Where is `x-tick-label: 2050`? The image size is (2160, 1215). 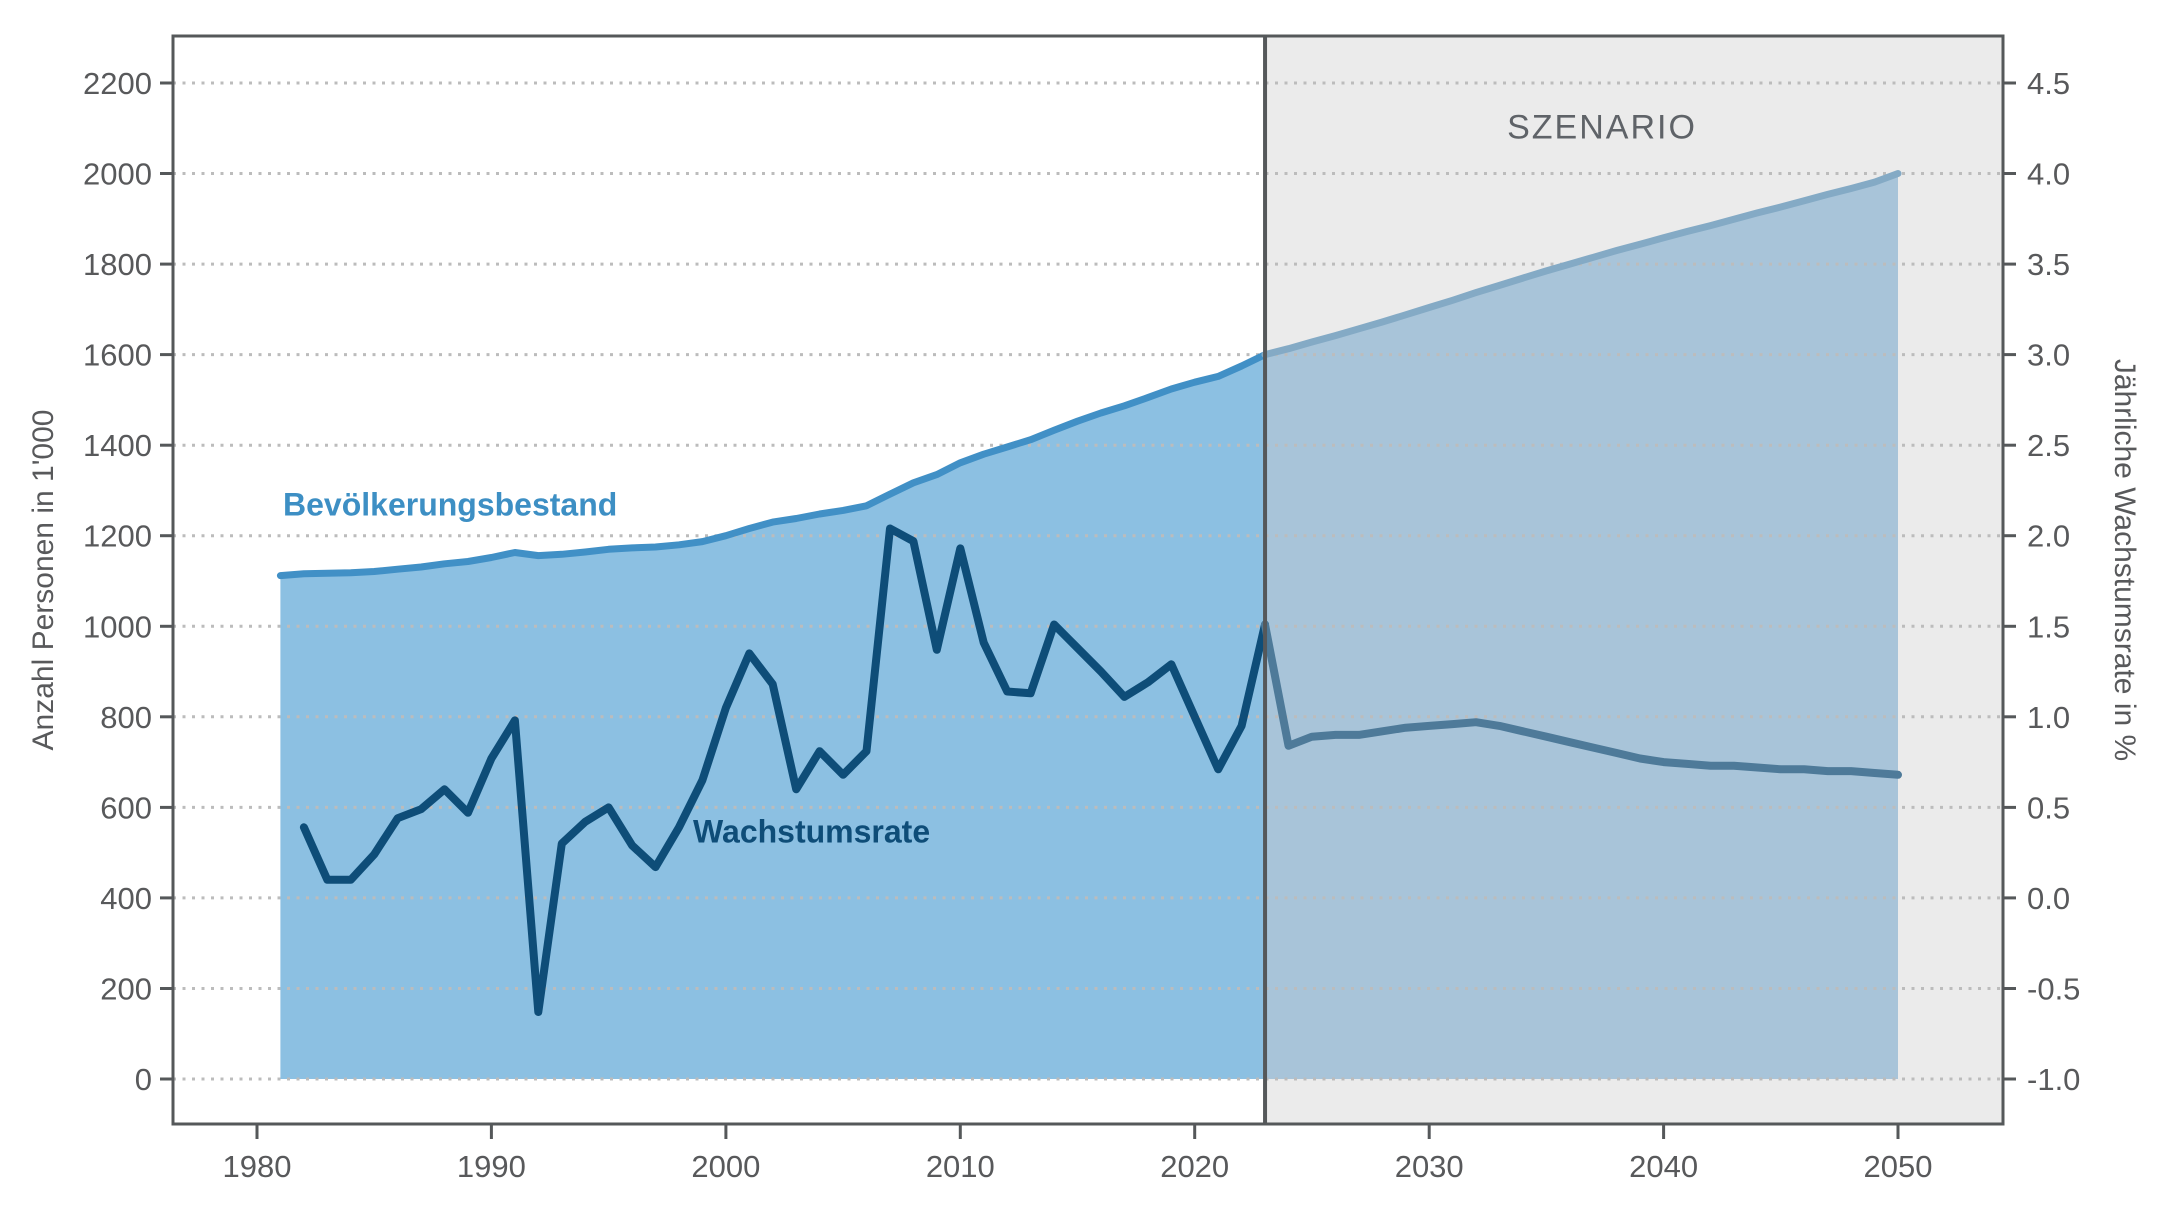
x-tick-label: 2050 is located at coordinates (1898, 1166).